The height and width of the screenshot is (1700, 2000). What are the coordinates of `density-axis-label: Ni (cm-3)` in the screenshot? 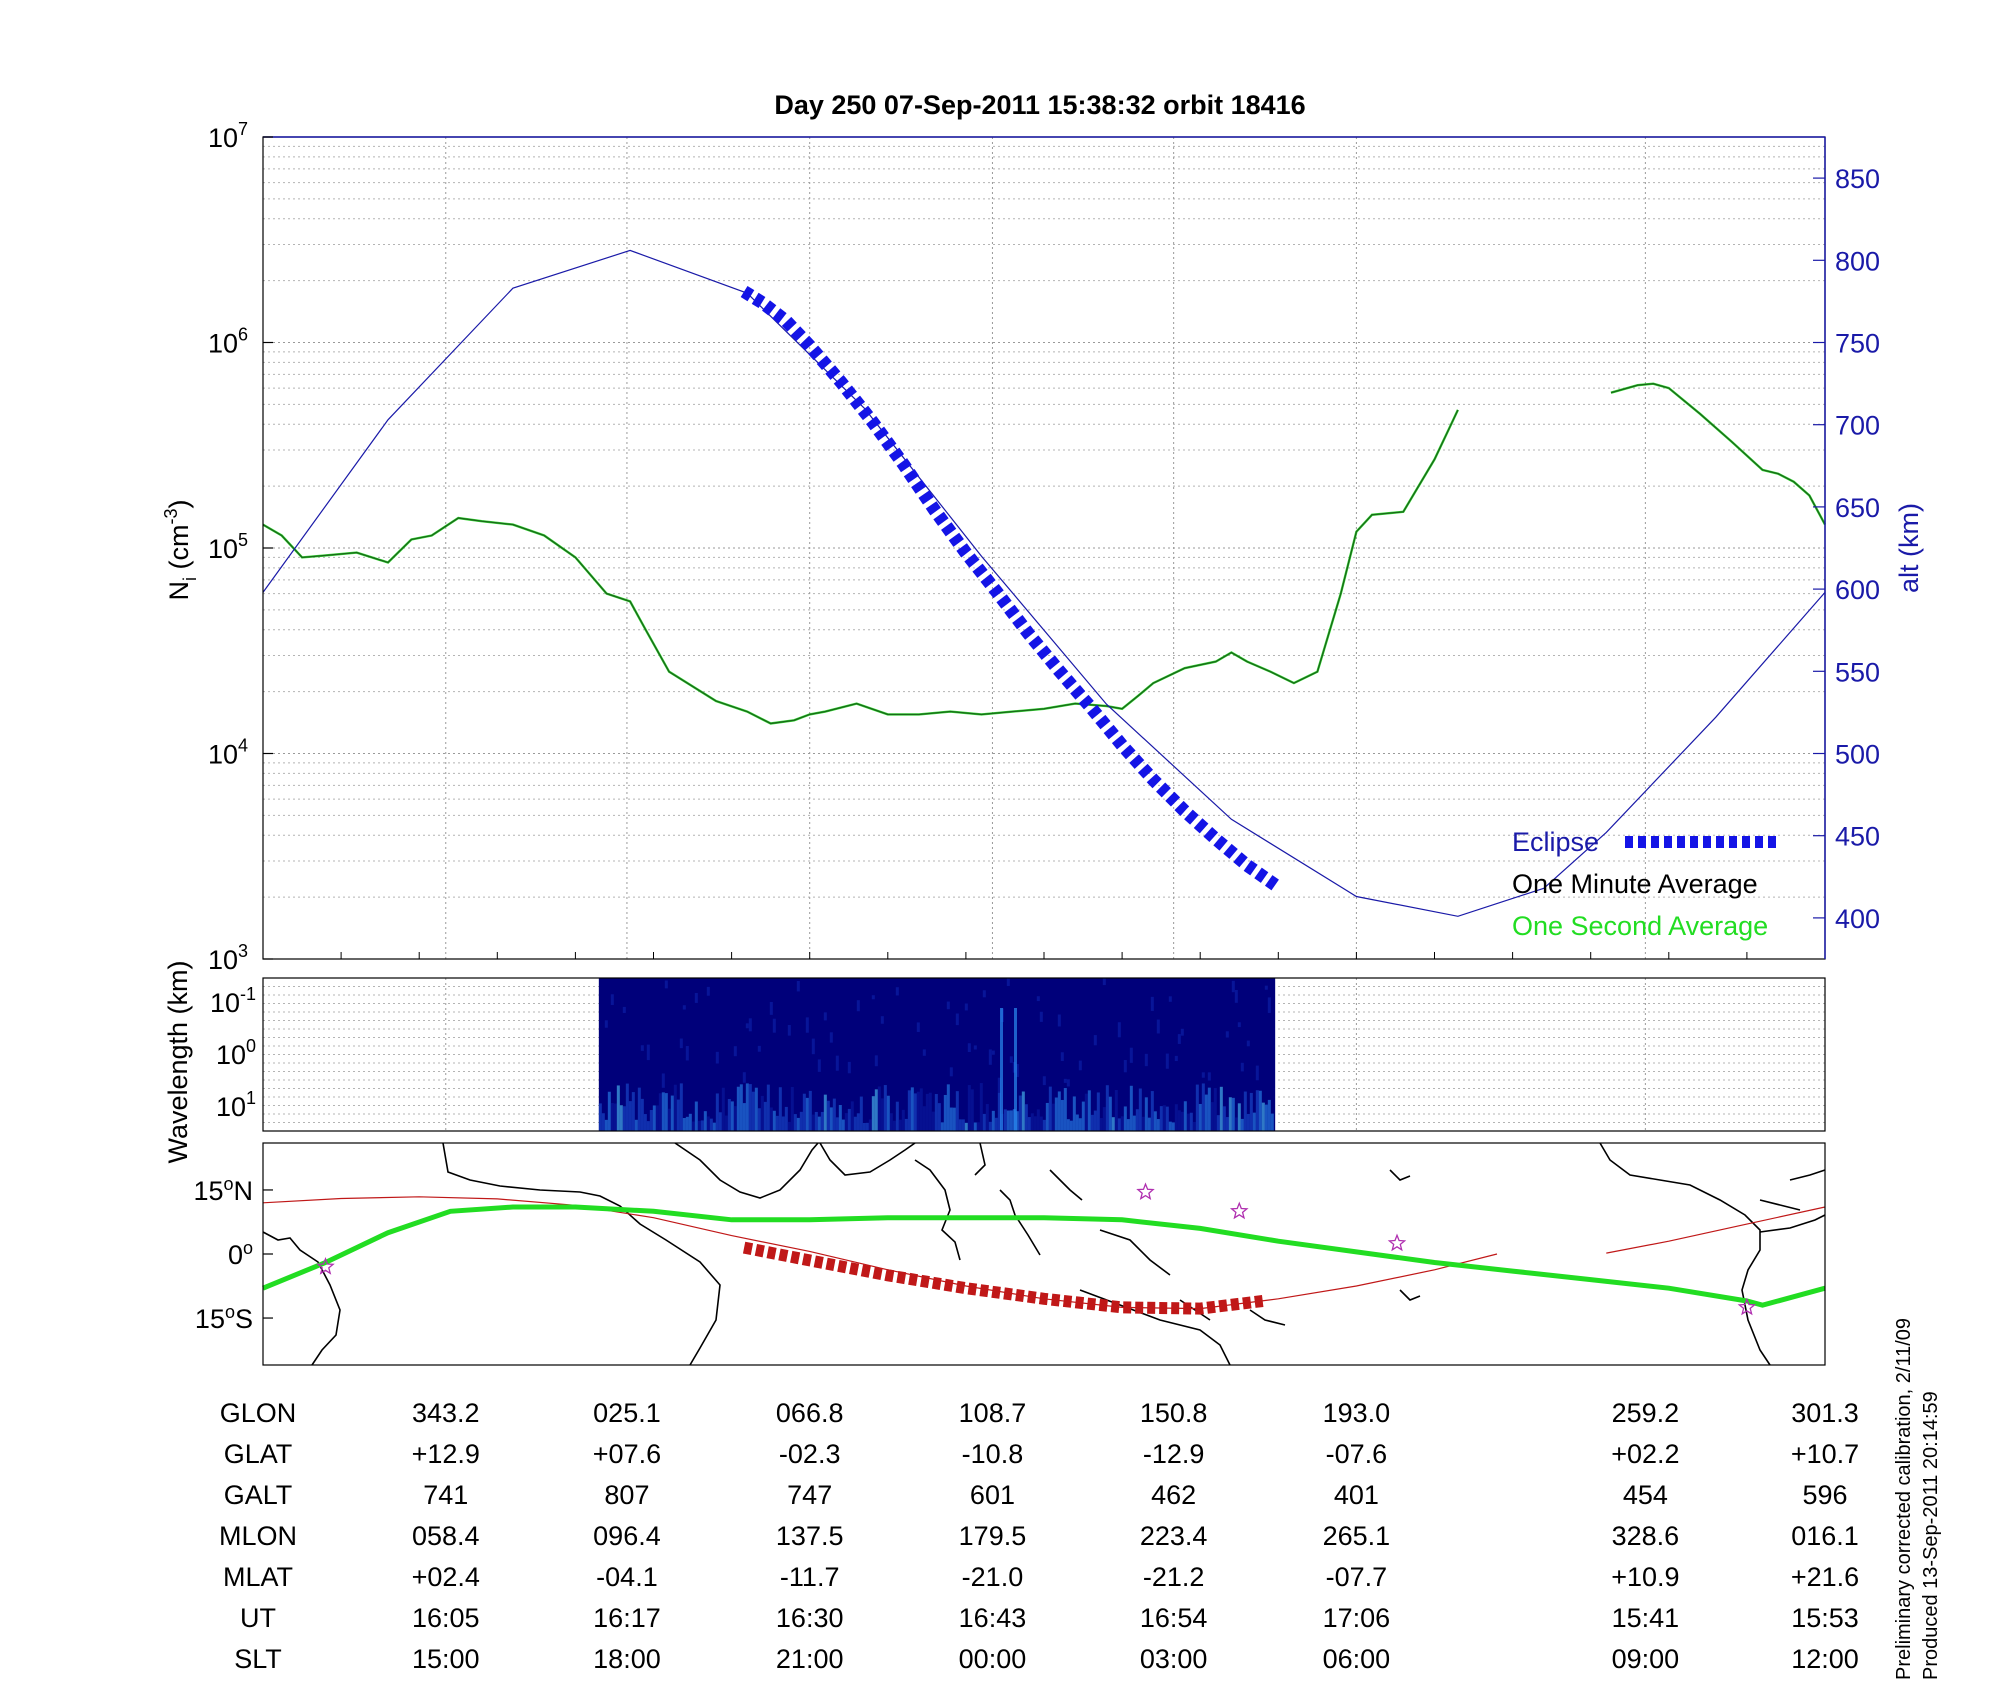 It's located at (180, 550).